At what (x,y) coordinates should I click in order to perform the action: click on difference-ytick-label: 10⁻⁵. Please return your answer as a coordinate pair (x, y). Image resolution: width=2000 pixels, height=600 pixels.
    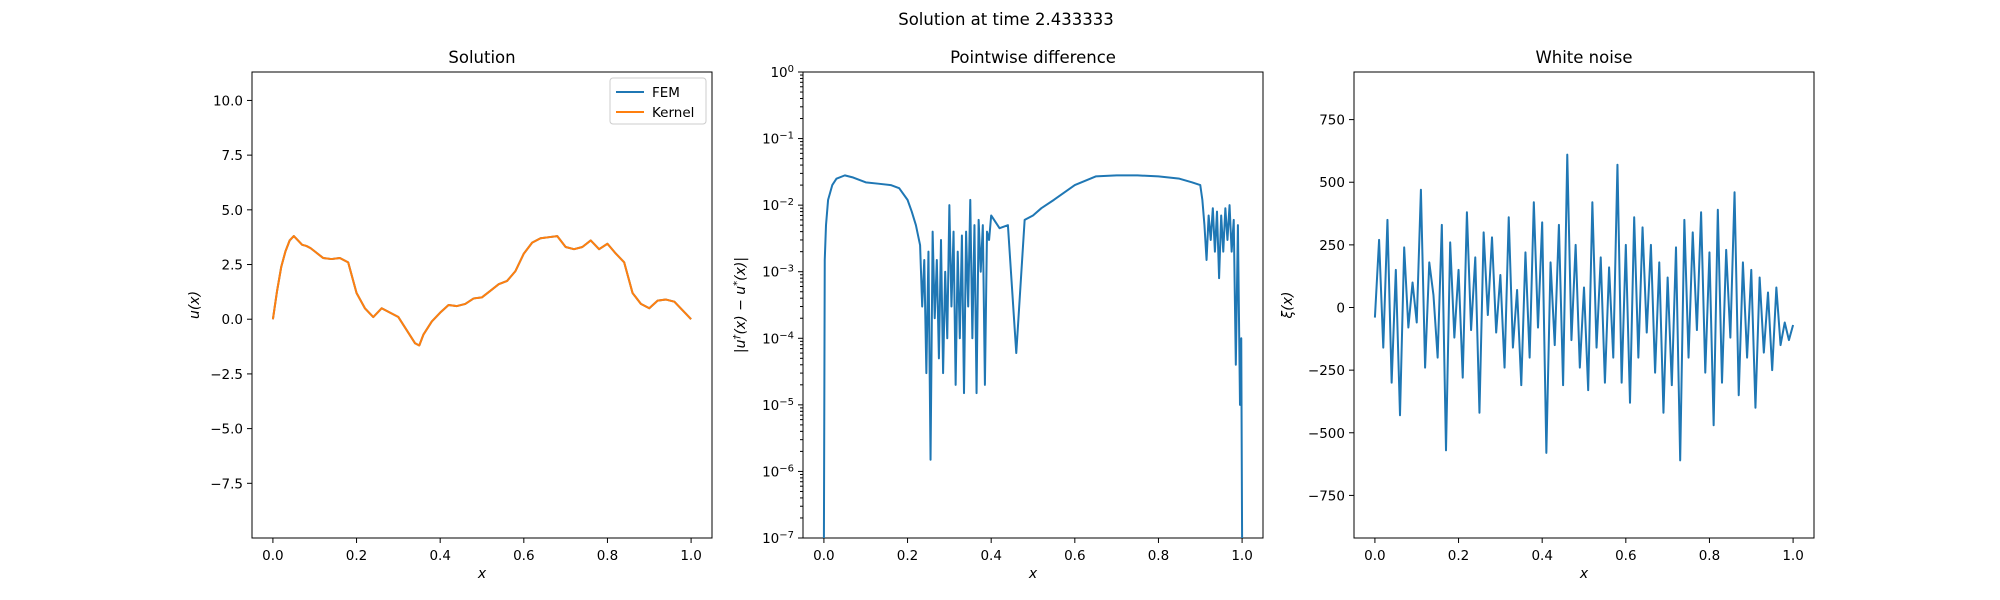
    Looking at the image, I should click on (778, 405).